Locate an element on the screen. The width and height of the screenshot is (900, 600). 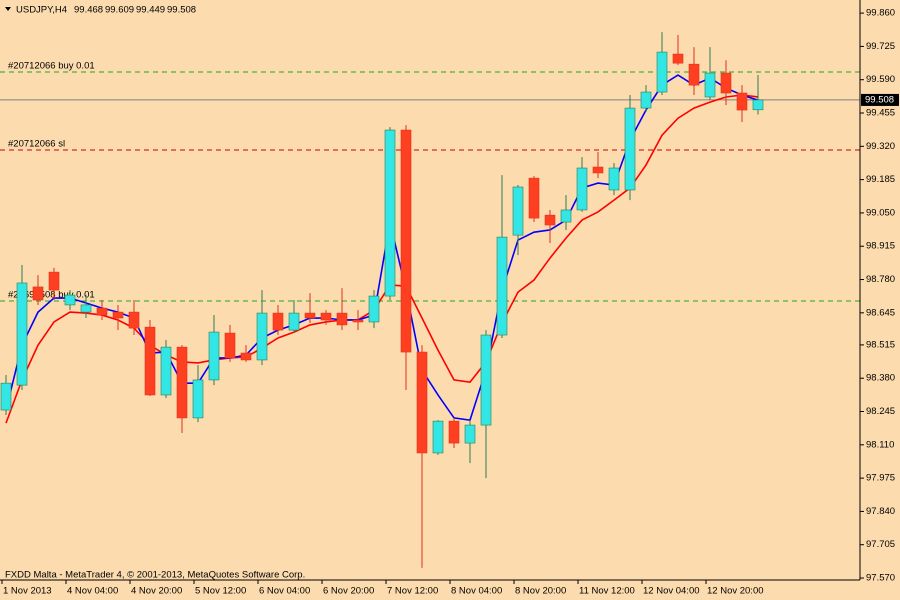
x-tick-label: 6 Nov 04:00 is located at coordinates (284, 591).